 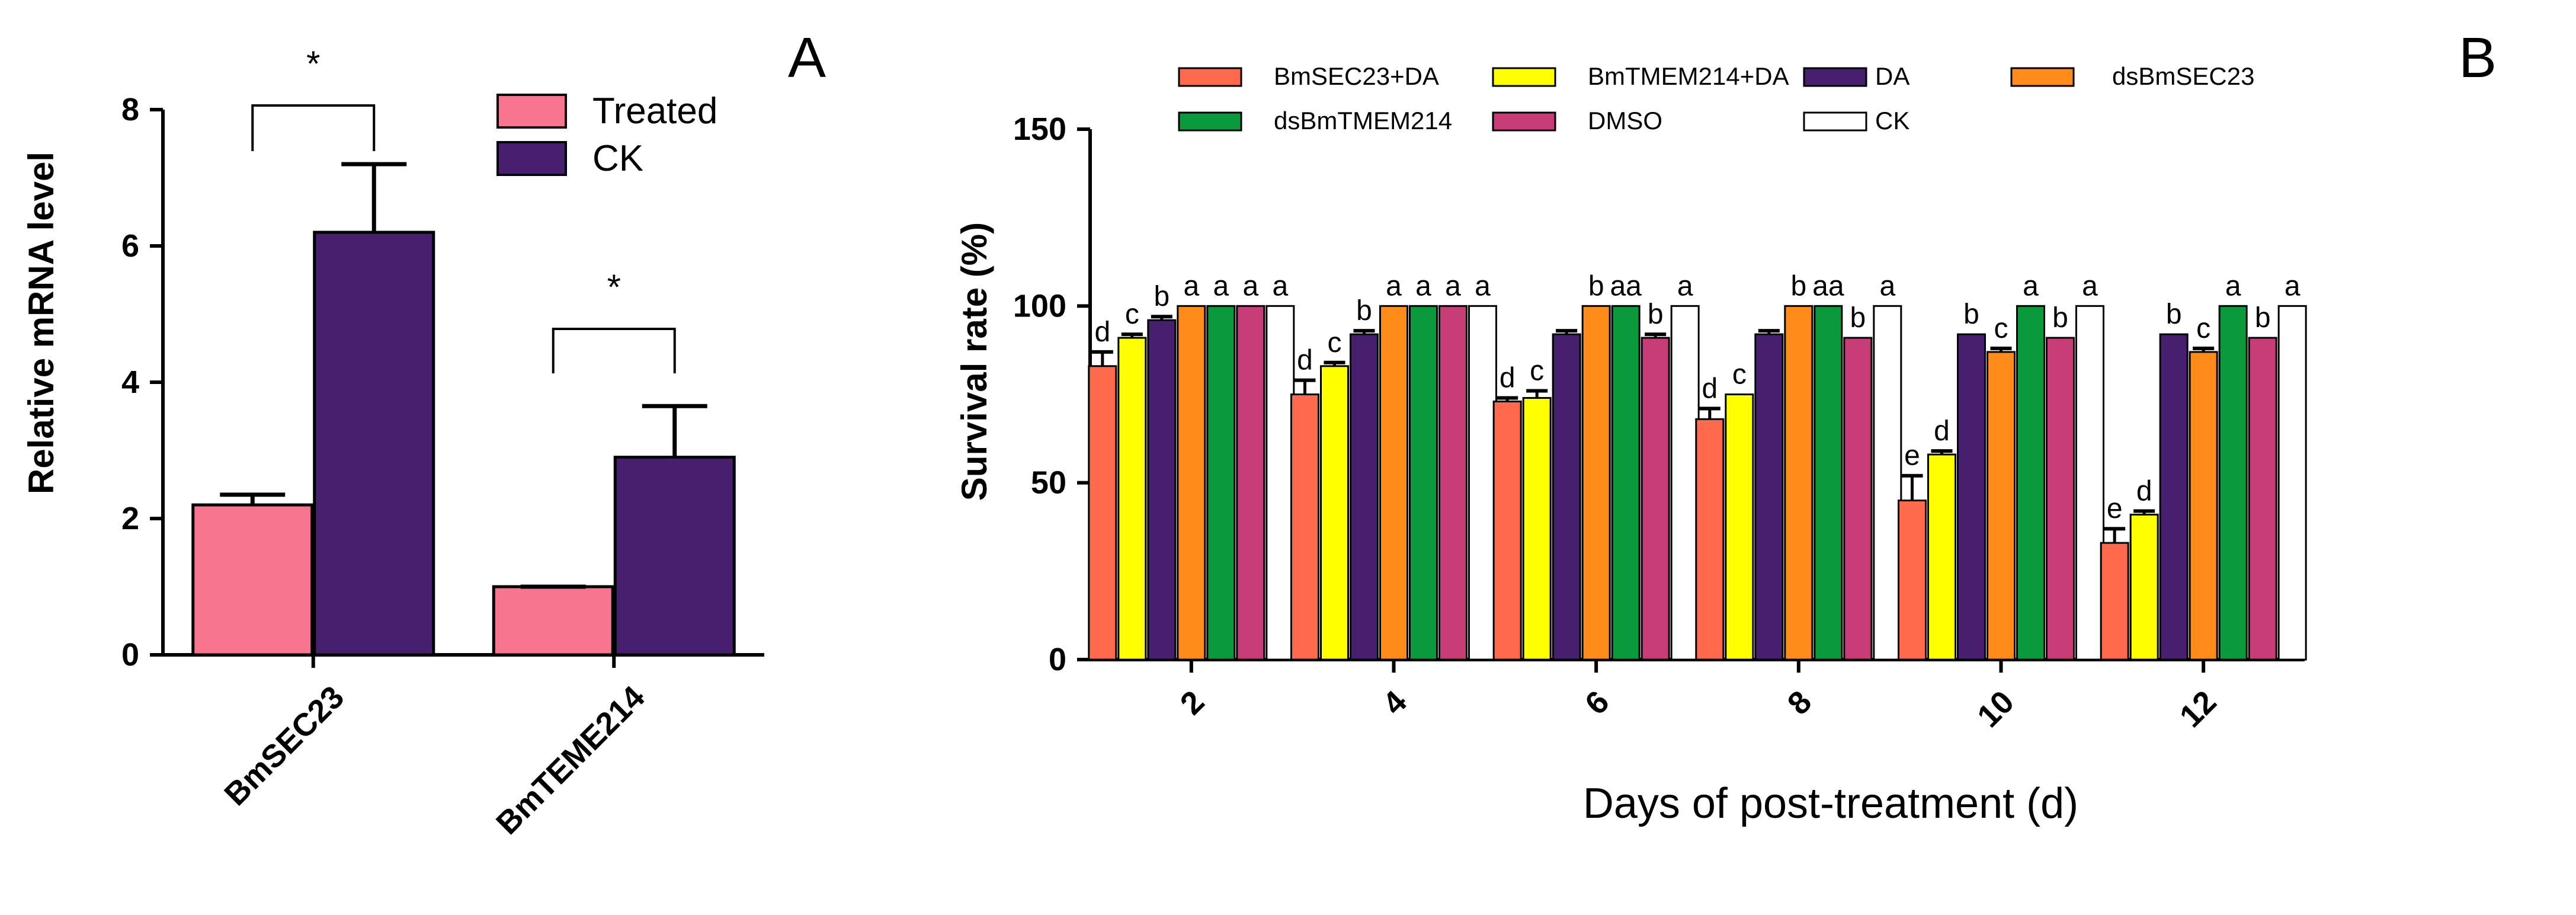 I want to click on panel-a-legend: Treated CK, so click(x=606, y=135).